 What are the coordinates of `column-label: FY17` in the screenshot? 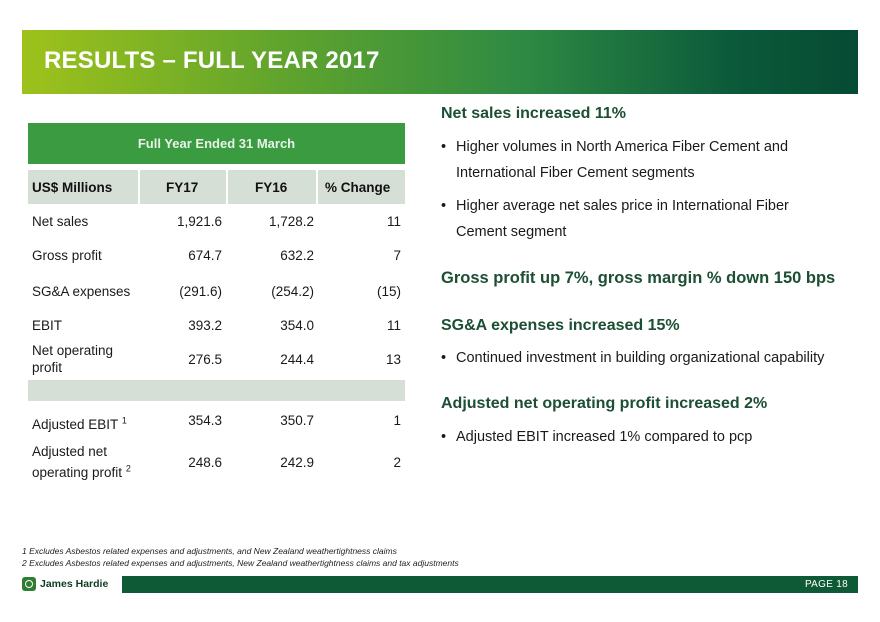 It's located at (182, 187).